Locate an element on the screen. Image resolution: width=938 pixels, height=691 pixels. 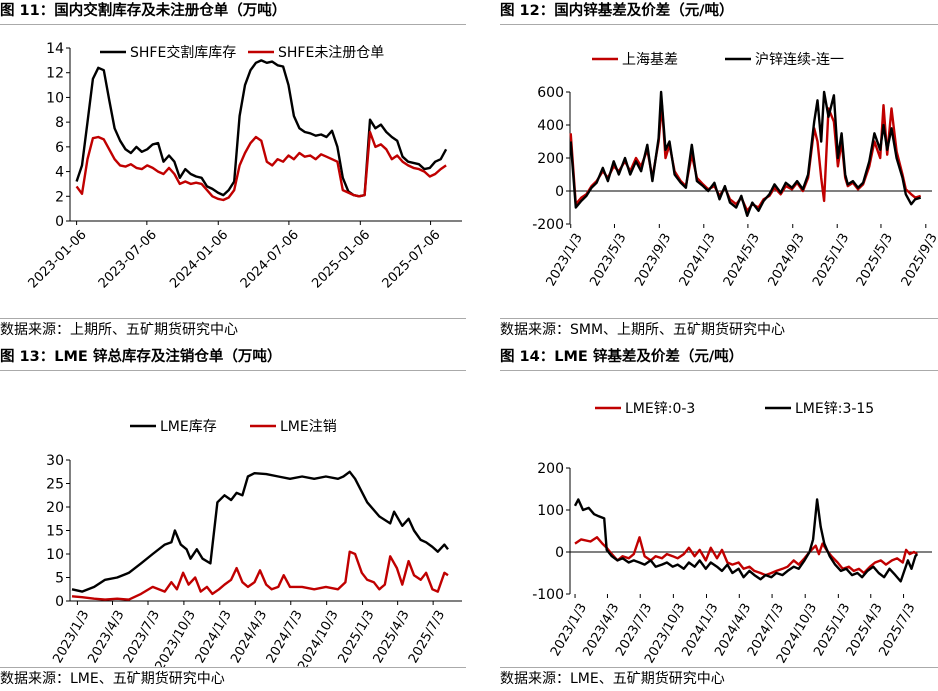
panel-title: 图 11：国内交割库存及未注册仓单（万吨） is located at coordinates (143, 11).